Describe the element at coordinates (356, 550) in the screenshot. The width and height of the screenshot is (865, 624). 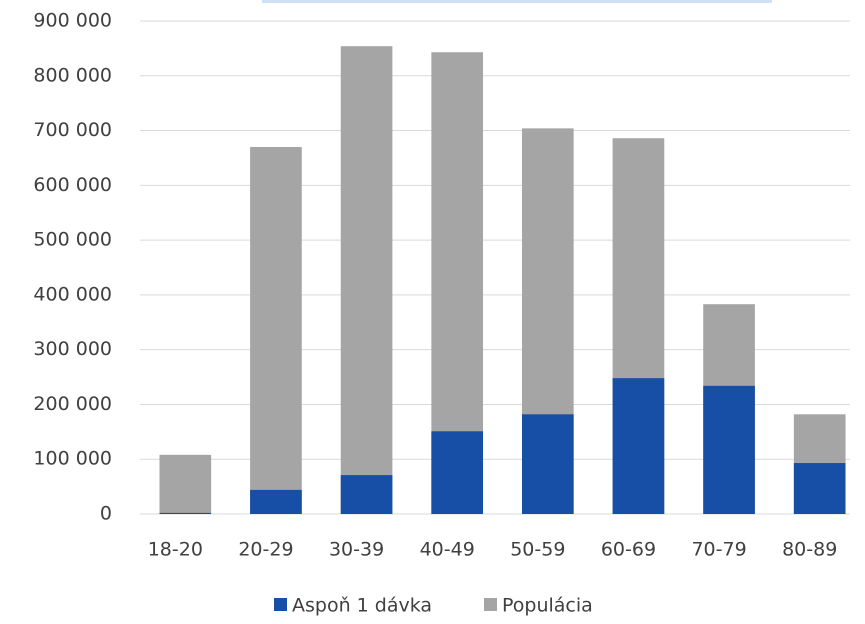
I see `x-tick-label: 30-39` at that location.